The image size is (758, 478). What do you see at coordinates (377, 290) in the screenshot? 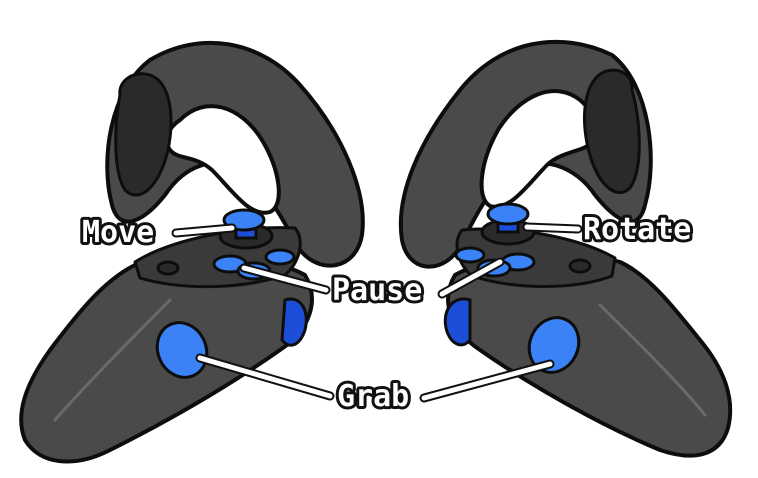
I see `pause-label: Pause` at bounding box center [377, 290].